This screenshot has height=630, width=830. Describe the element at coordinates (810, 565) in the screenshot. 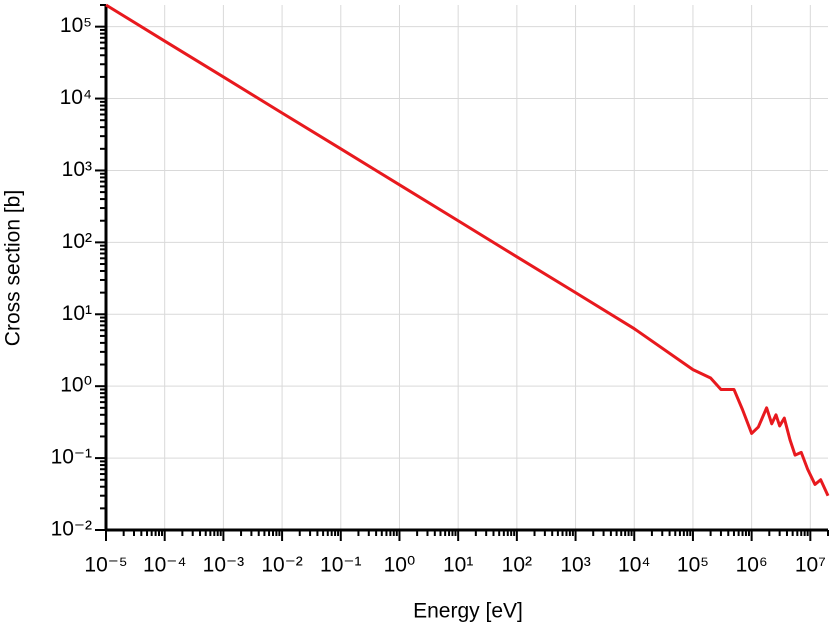

I see `x-tick-label: 10⁷` at that location.